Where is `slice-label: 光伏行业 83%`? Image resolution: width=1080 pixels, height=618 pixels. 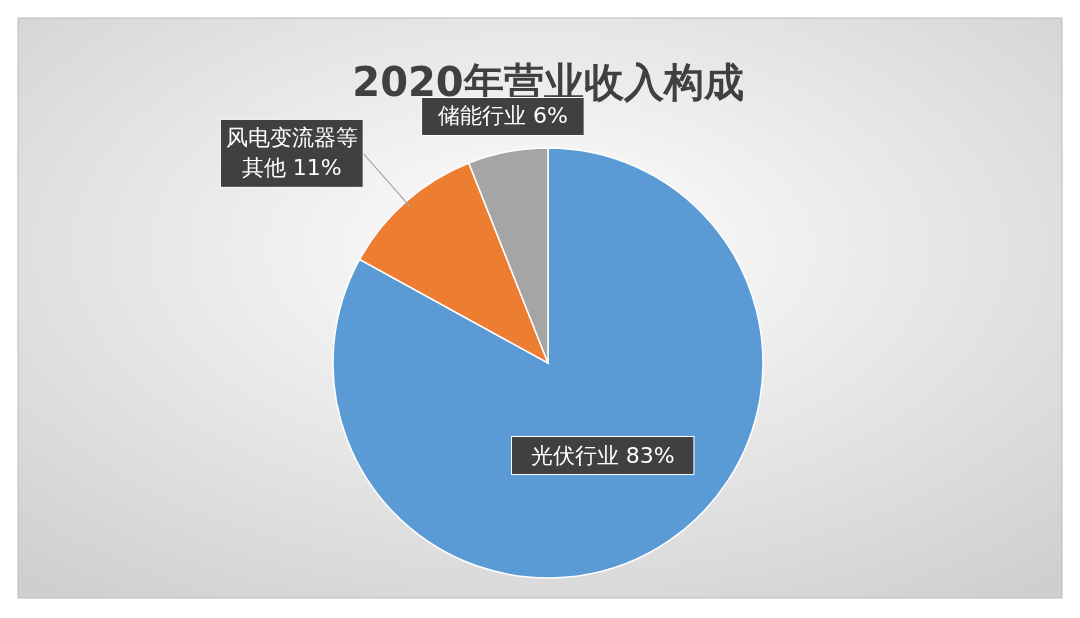
slice-label: 光伏行业 83% is located at coordinates (602, 455).